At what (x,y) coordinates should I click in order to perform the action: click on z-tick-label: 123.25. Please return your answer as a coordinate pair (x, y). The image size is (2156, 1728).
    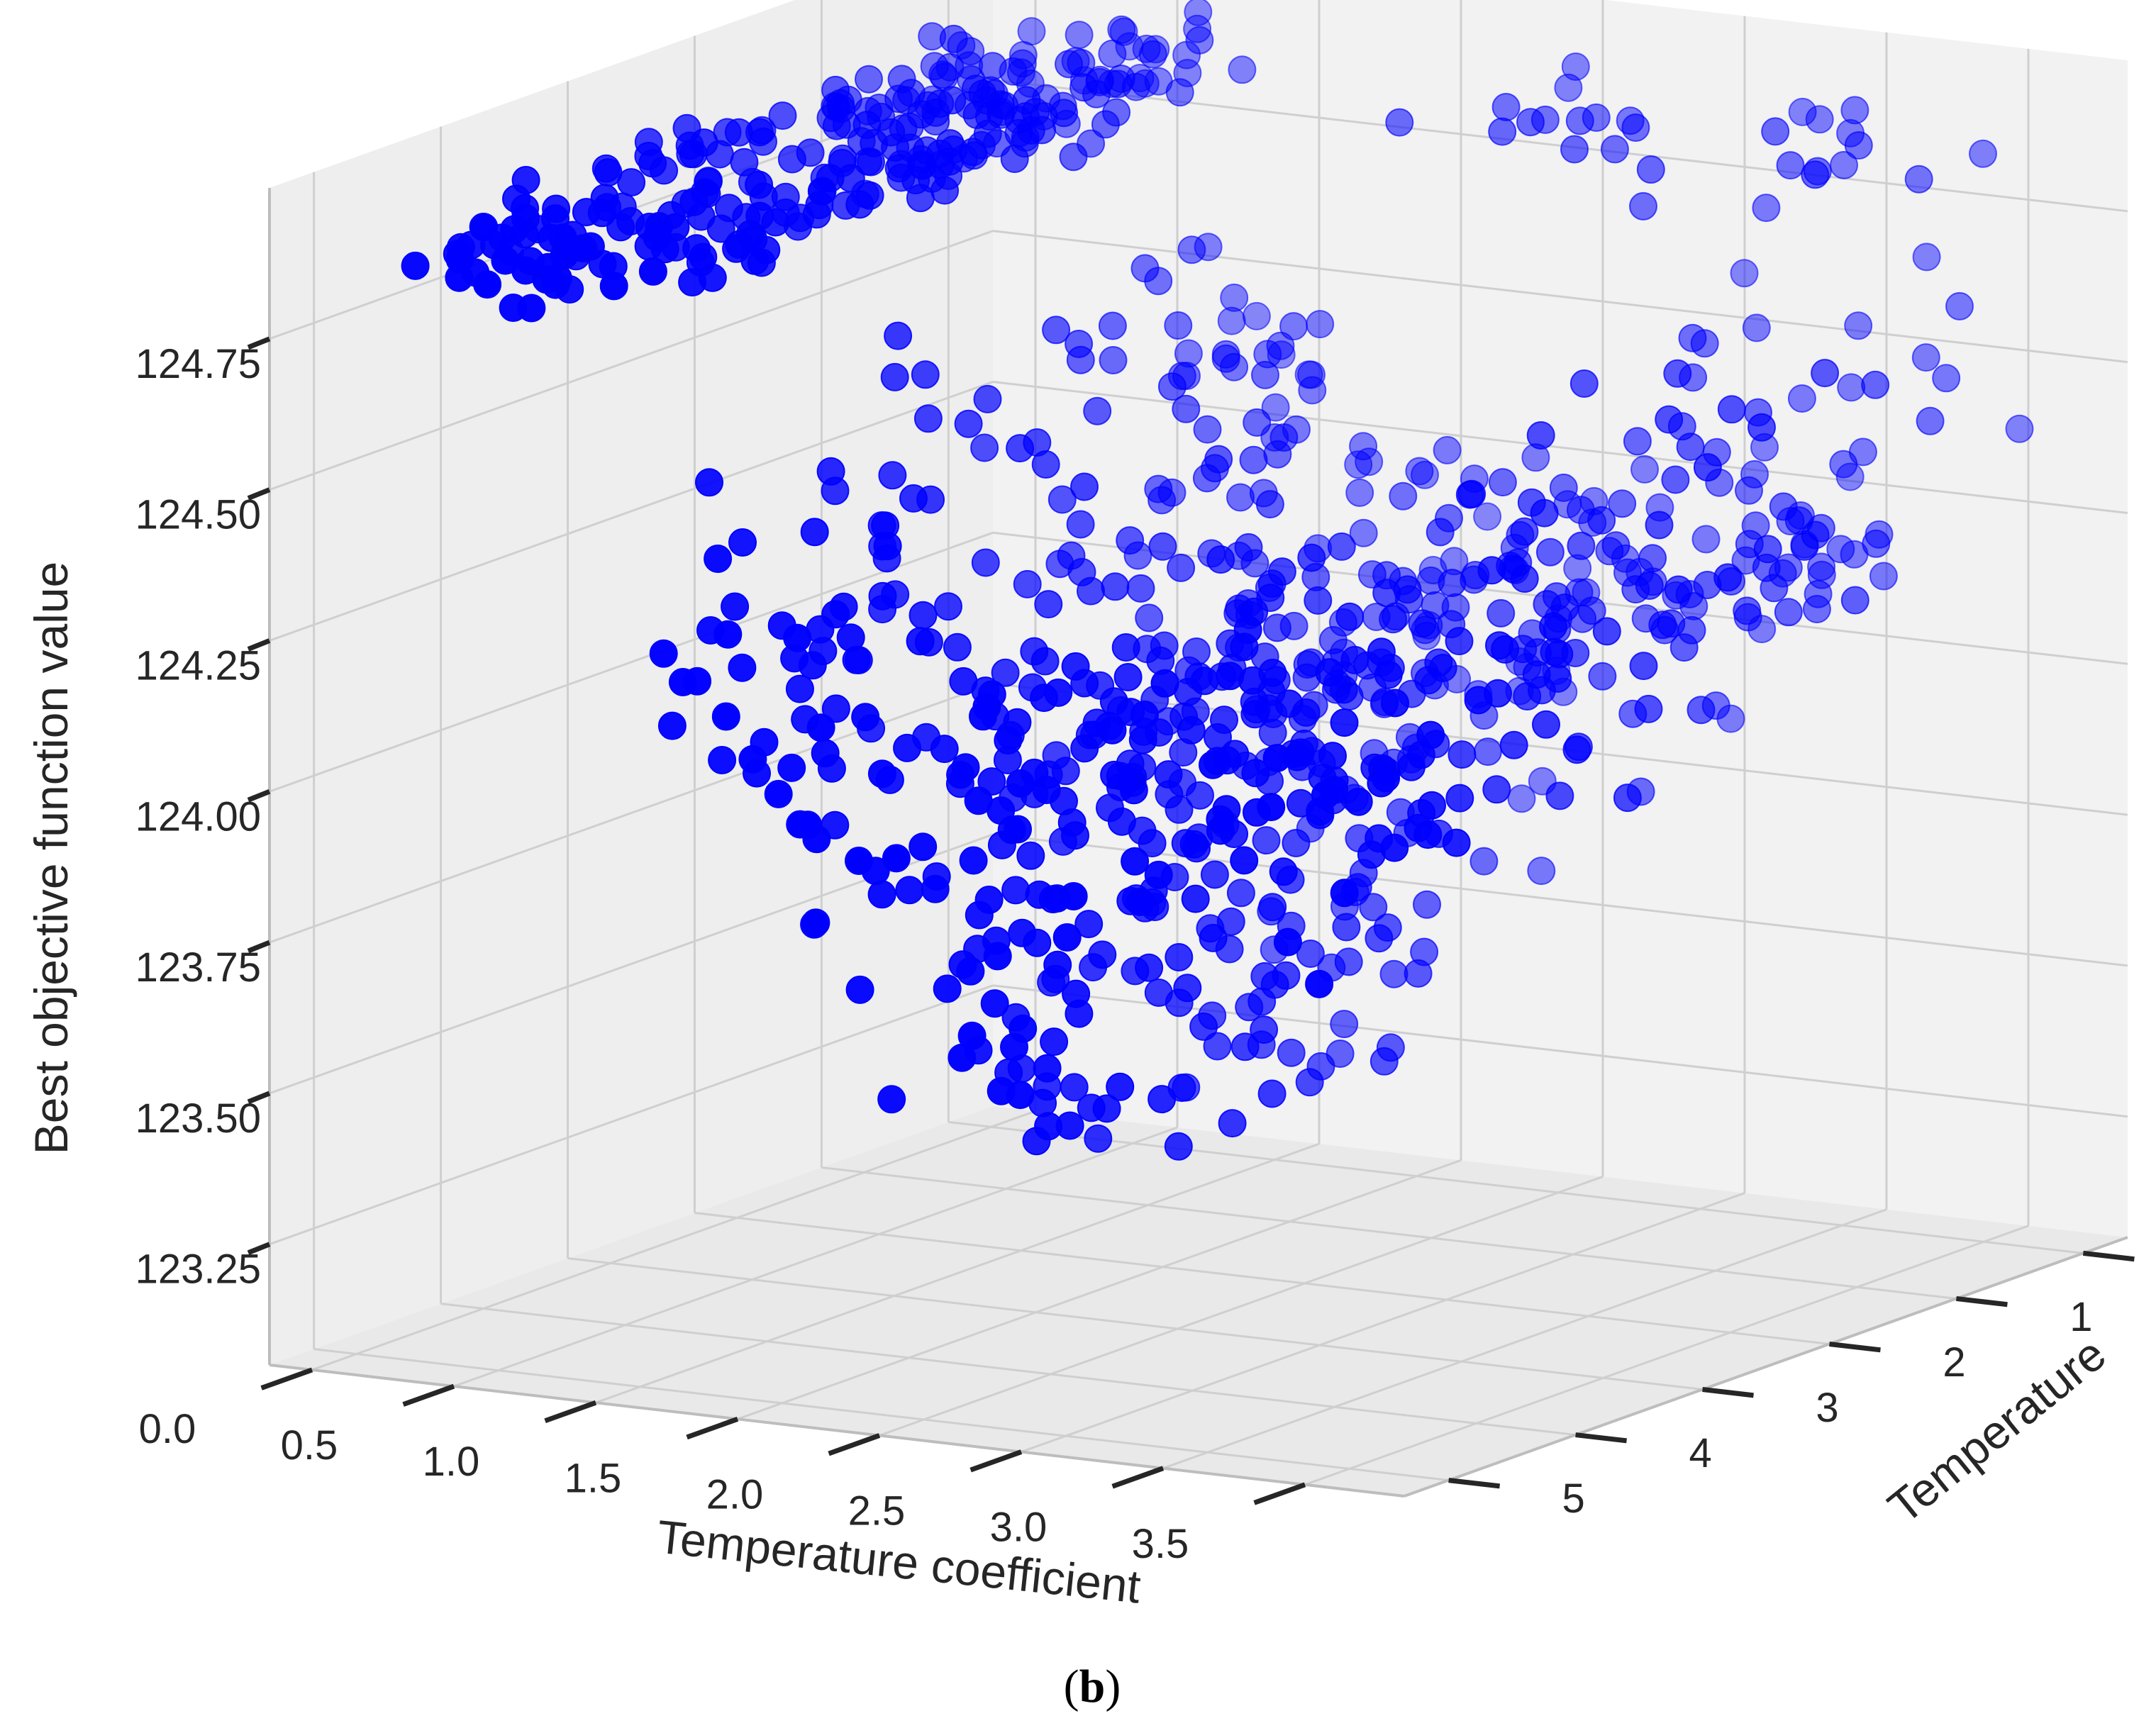
    Looking at the image, I should click on (198, 1270).